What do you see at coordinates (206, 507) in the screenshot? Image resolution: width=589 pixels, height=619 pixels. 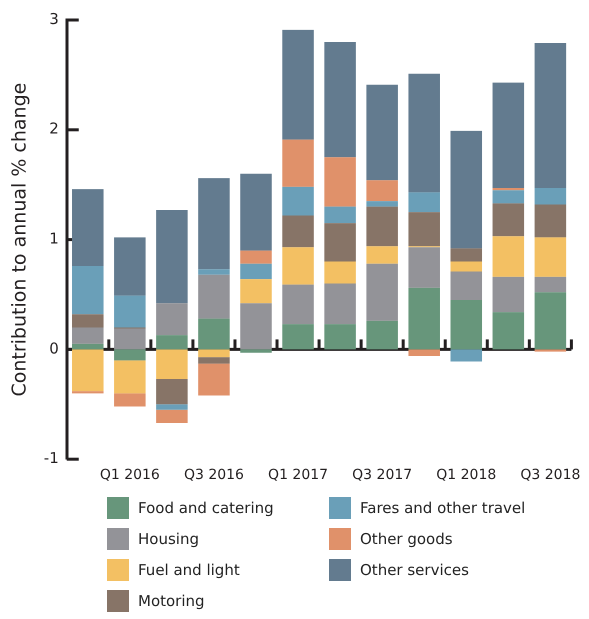 I see `legend-label: Food and catering` at bounding box center [206, 507].